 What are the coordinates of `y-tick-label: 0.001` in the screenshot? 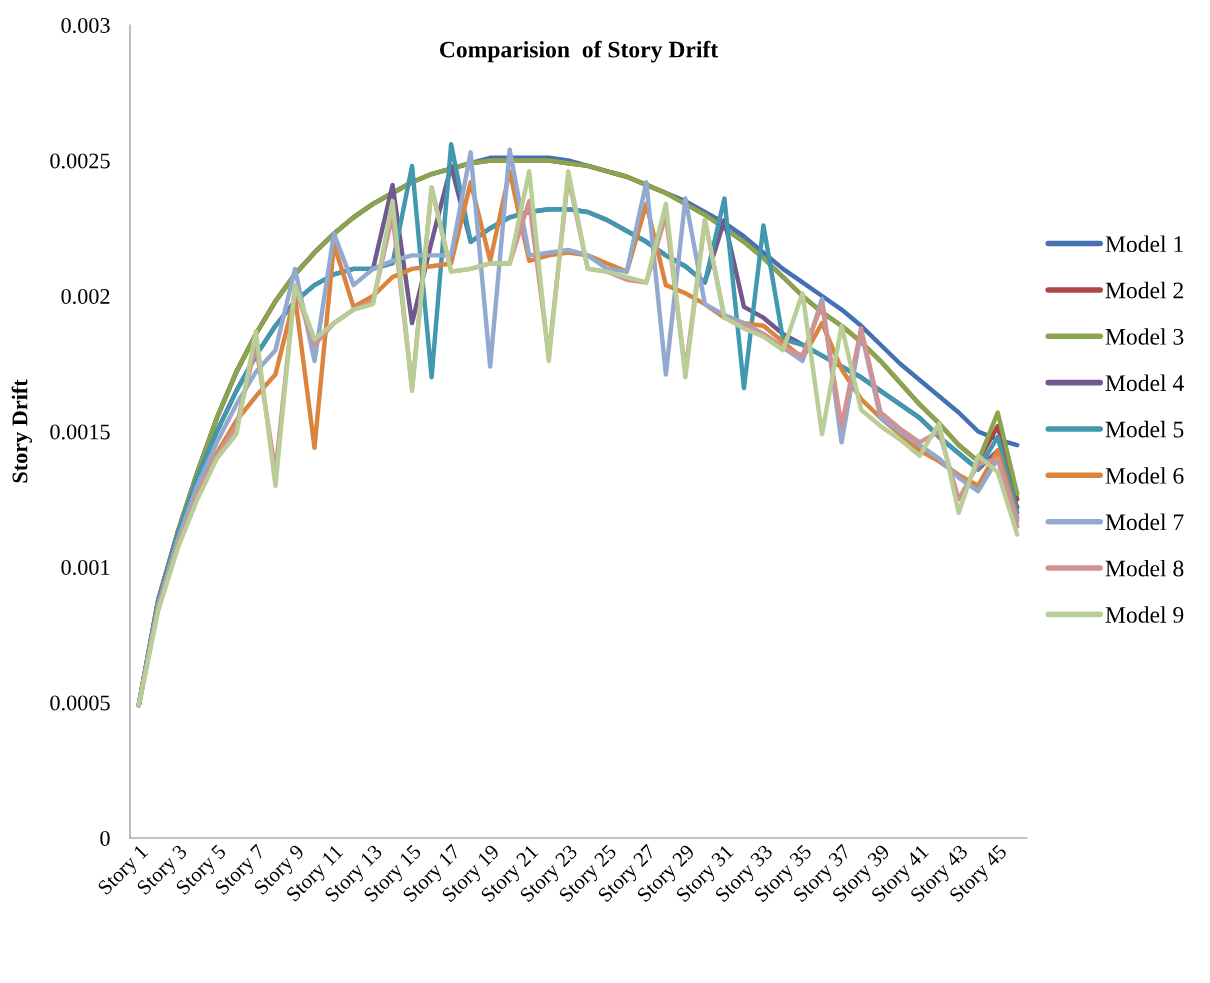 It's located at (85, 567).